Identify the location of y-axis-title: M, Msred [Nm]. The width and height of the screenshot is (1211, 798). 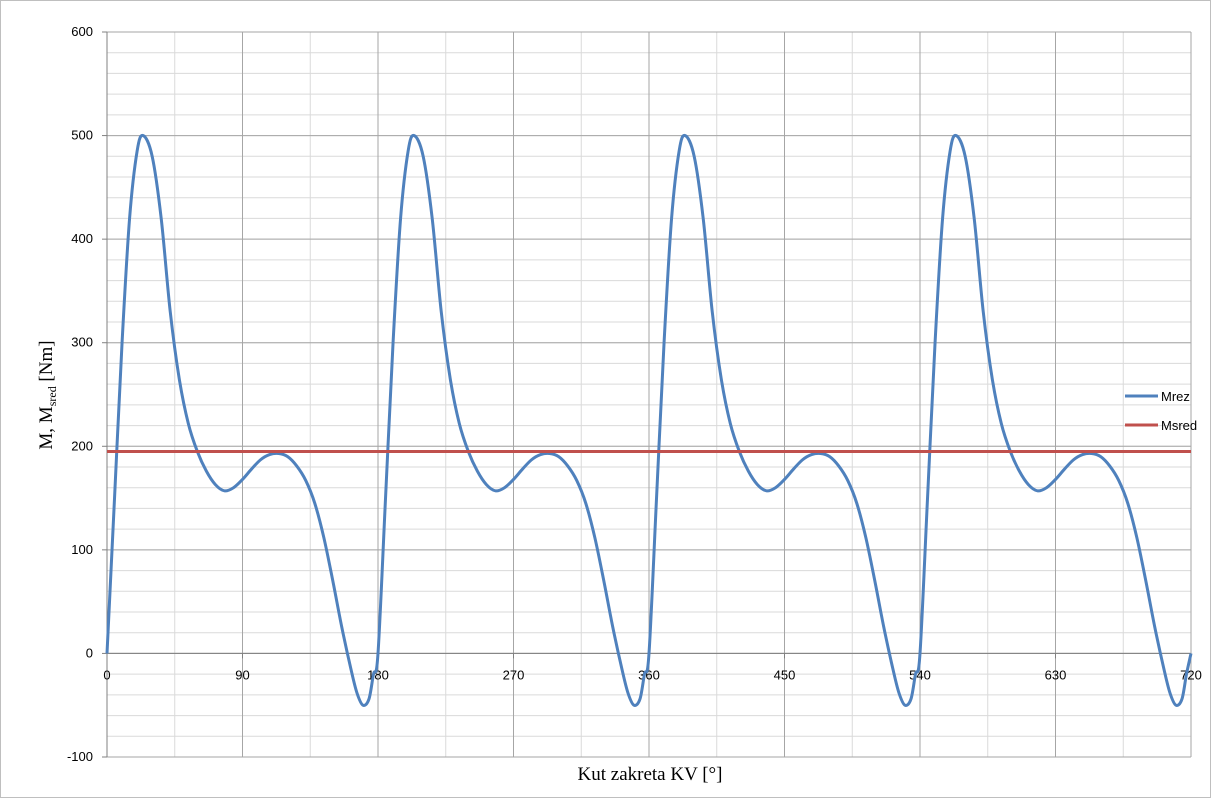
(47, 394).